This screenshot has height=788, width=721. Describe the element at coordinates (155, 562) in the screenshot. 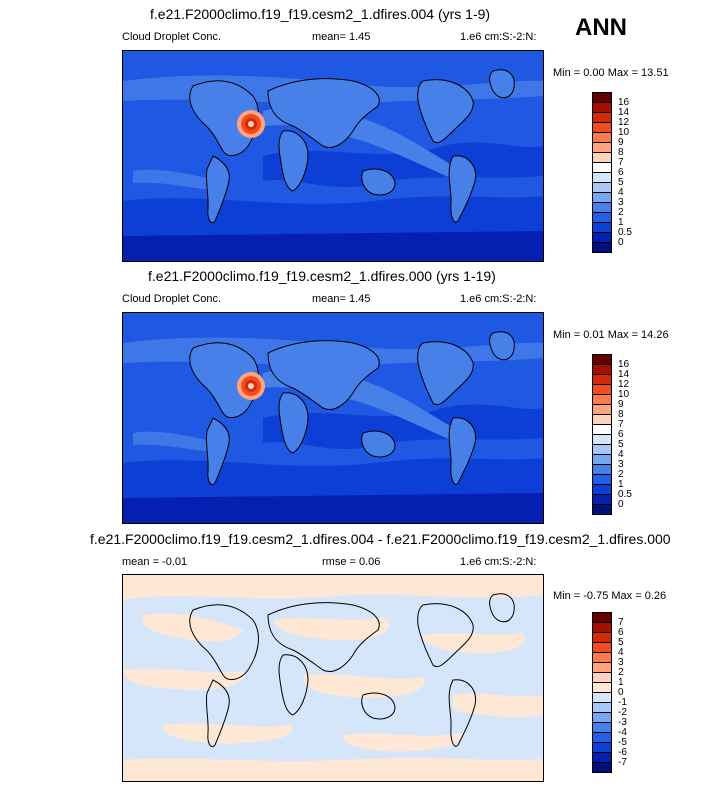

I see `panel-3-mean: mean = -0.01` at that location.